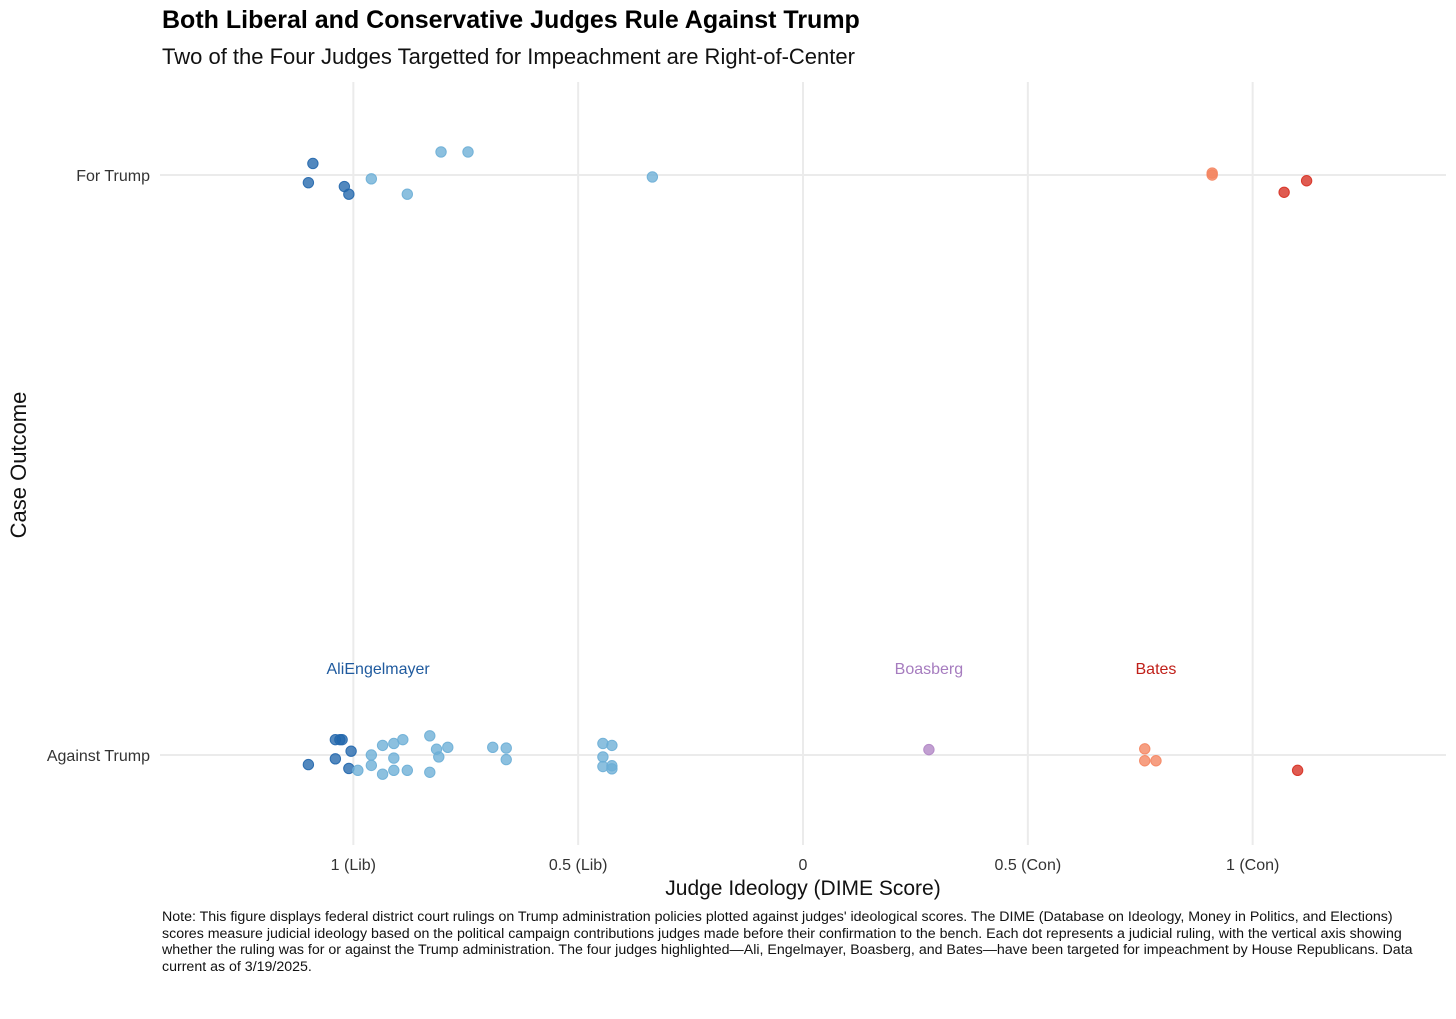 This screenshot has height=1019, width=1456. Describe the element at coordinates (98, 756) in the screenshot. I see `y-tick-label: Against Trump` at that location.